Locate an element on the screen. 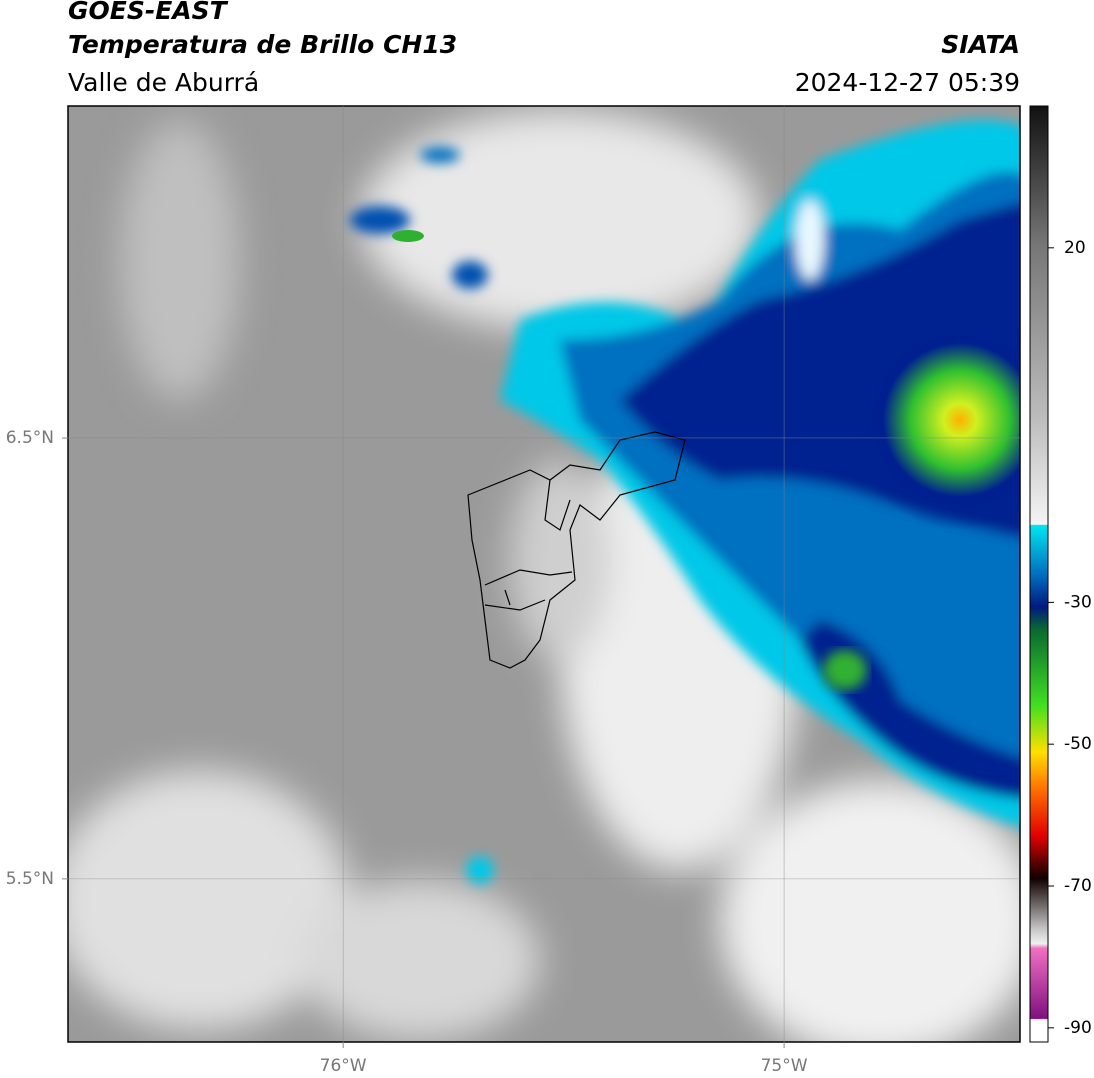 Image resolution: width=1094 pixels, height=1078 pixels. datetime: 2024-12-27 05:39 is located at coordinates (907, 82).